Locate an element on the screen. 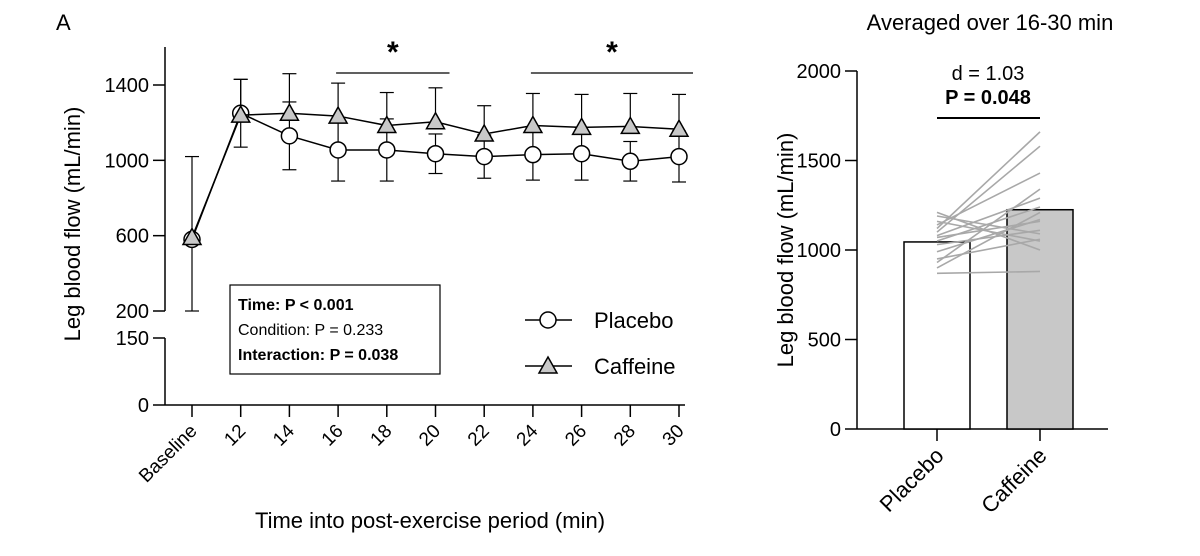  bar-chart-title: Averaged over 16-30 min is located at coordinates (990, 22).